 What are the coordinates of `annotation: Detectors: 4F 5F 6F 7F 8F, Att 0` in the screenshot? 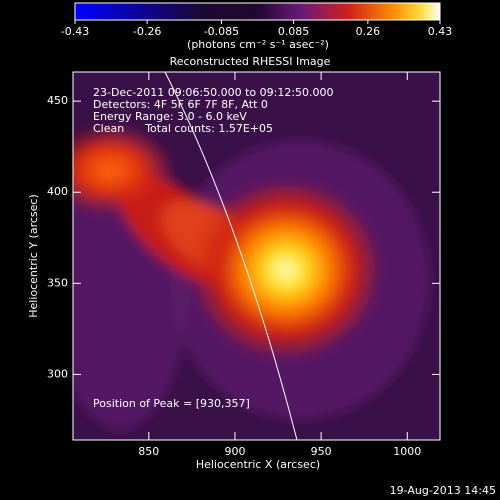 It's located at (180, 104).